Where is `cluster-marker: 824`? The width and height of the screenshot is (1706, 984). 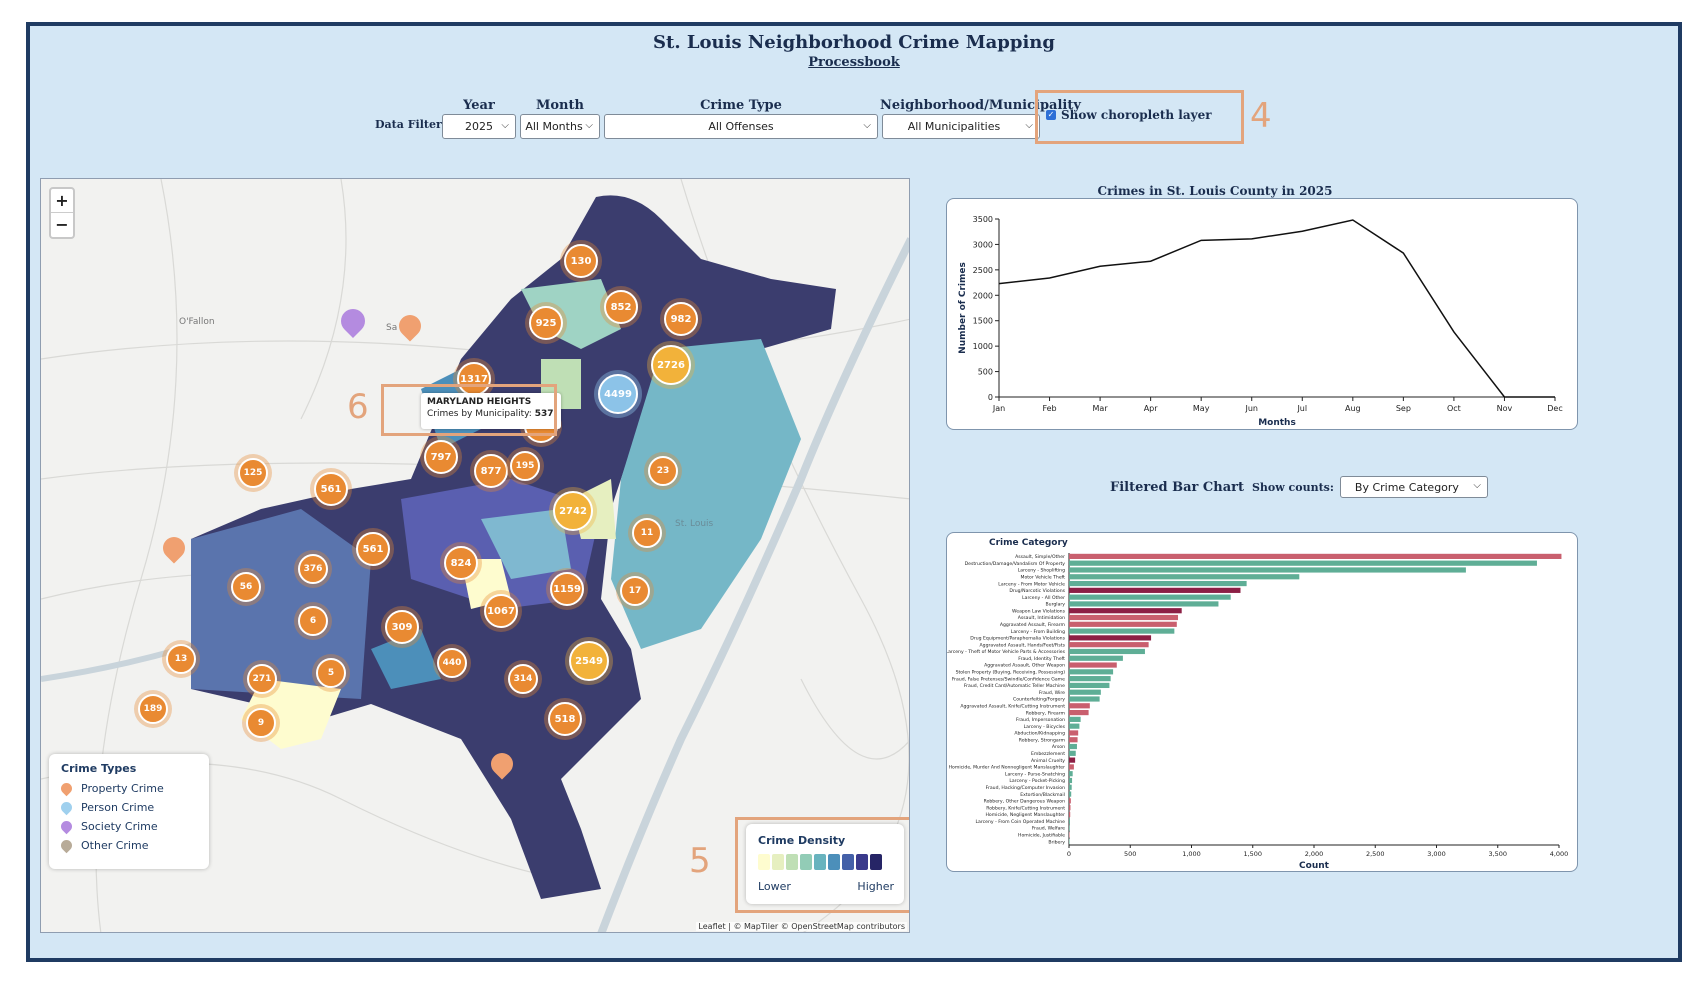
cluster-marker: 824 is located at coordinates (461, 563).